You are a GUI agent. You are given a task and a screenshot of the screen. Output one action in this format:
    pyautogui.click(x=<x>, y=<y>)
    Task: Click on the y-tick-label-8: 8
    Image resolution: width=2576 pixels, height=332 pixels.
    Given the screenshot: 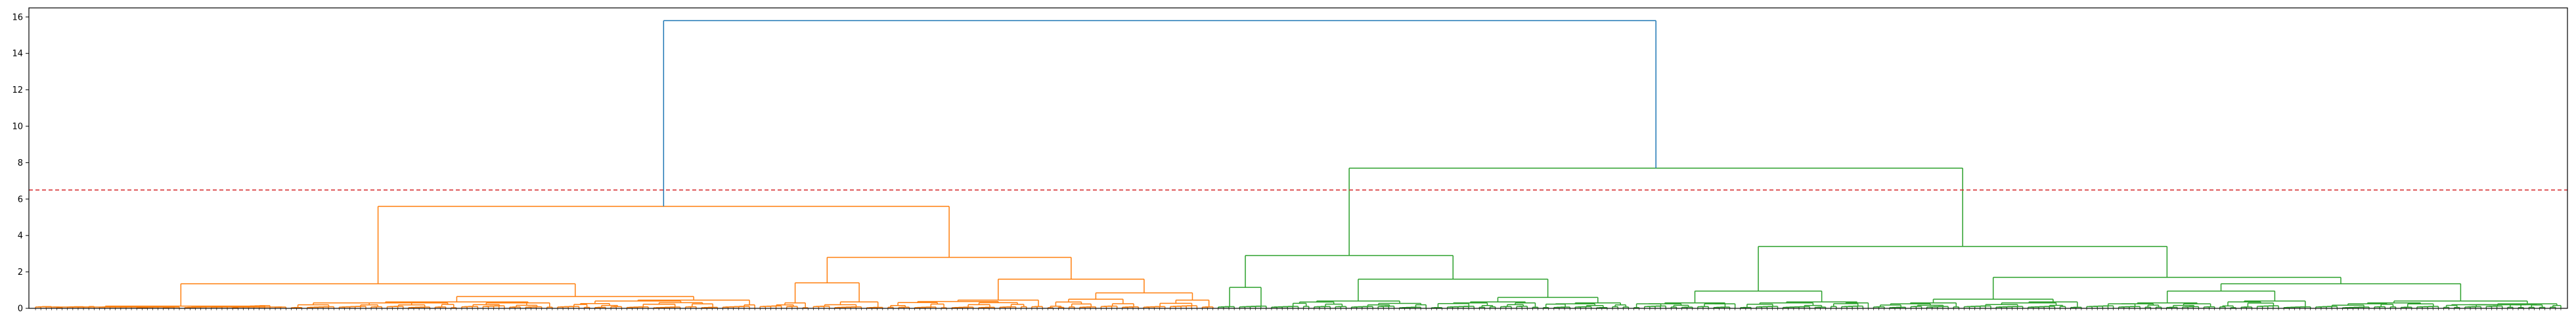 What is the action you would take?
    pyautogui.click(x=20, y=163)
    